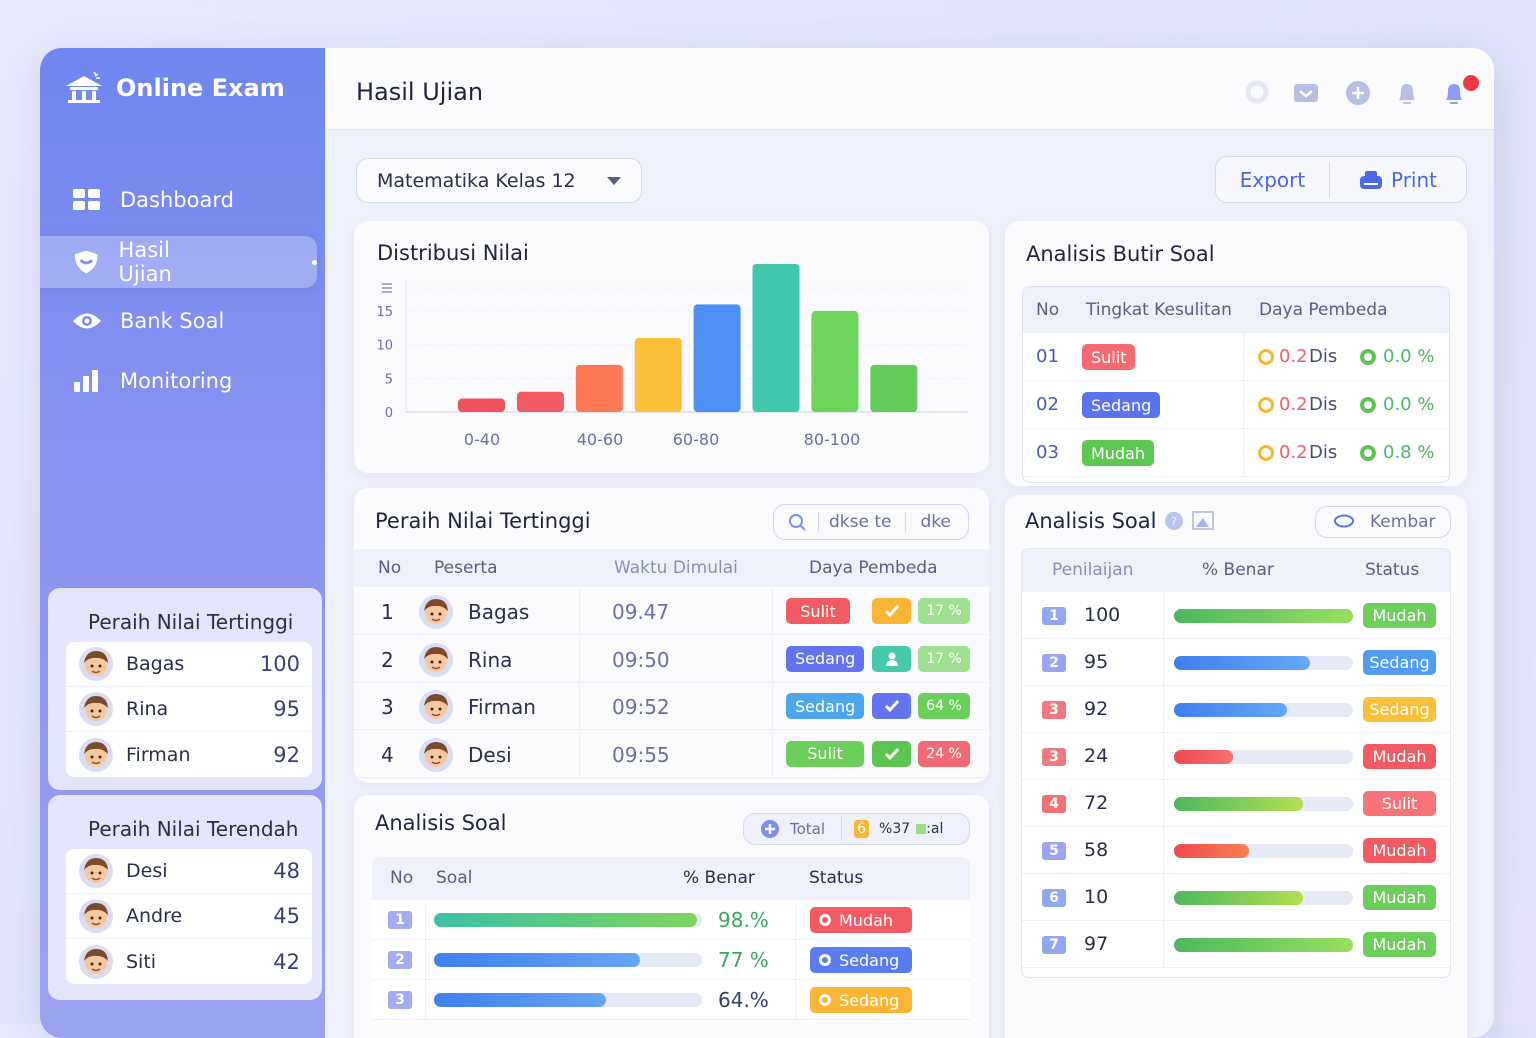  Describe the element at coordinates (1096, 709) in the screenshot. I see `score: 92` at that location.